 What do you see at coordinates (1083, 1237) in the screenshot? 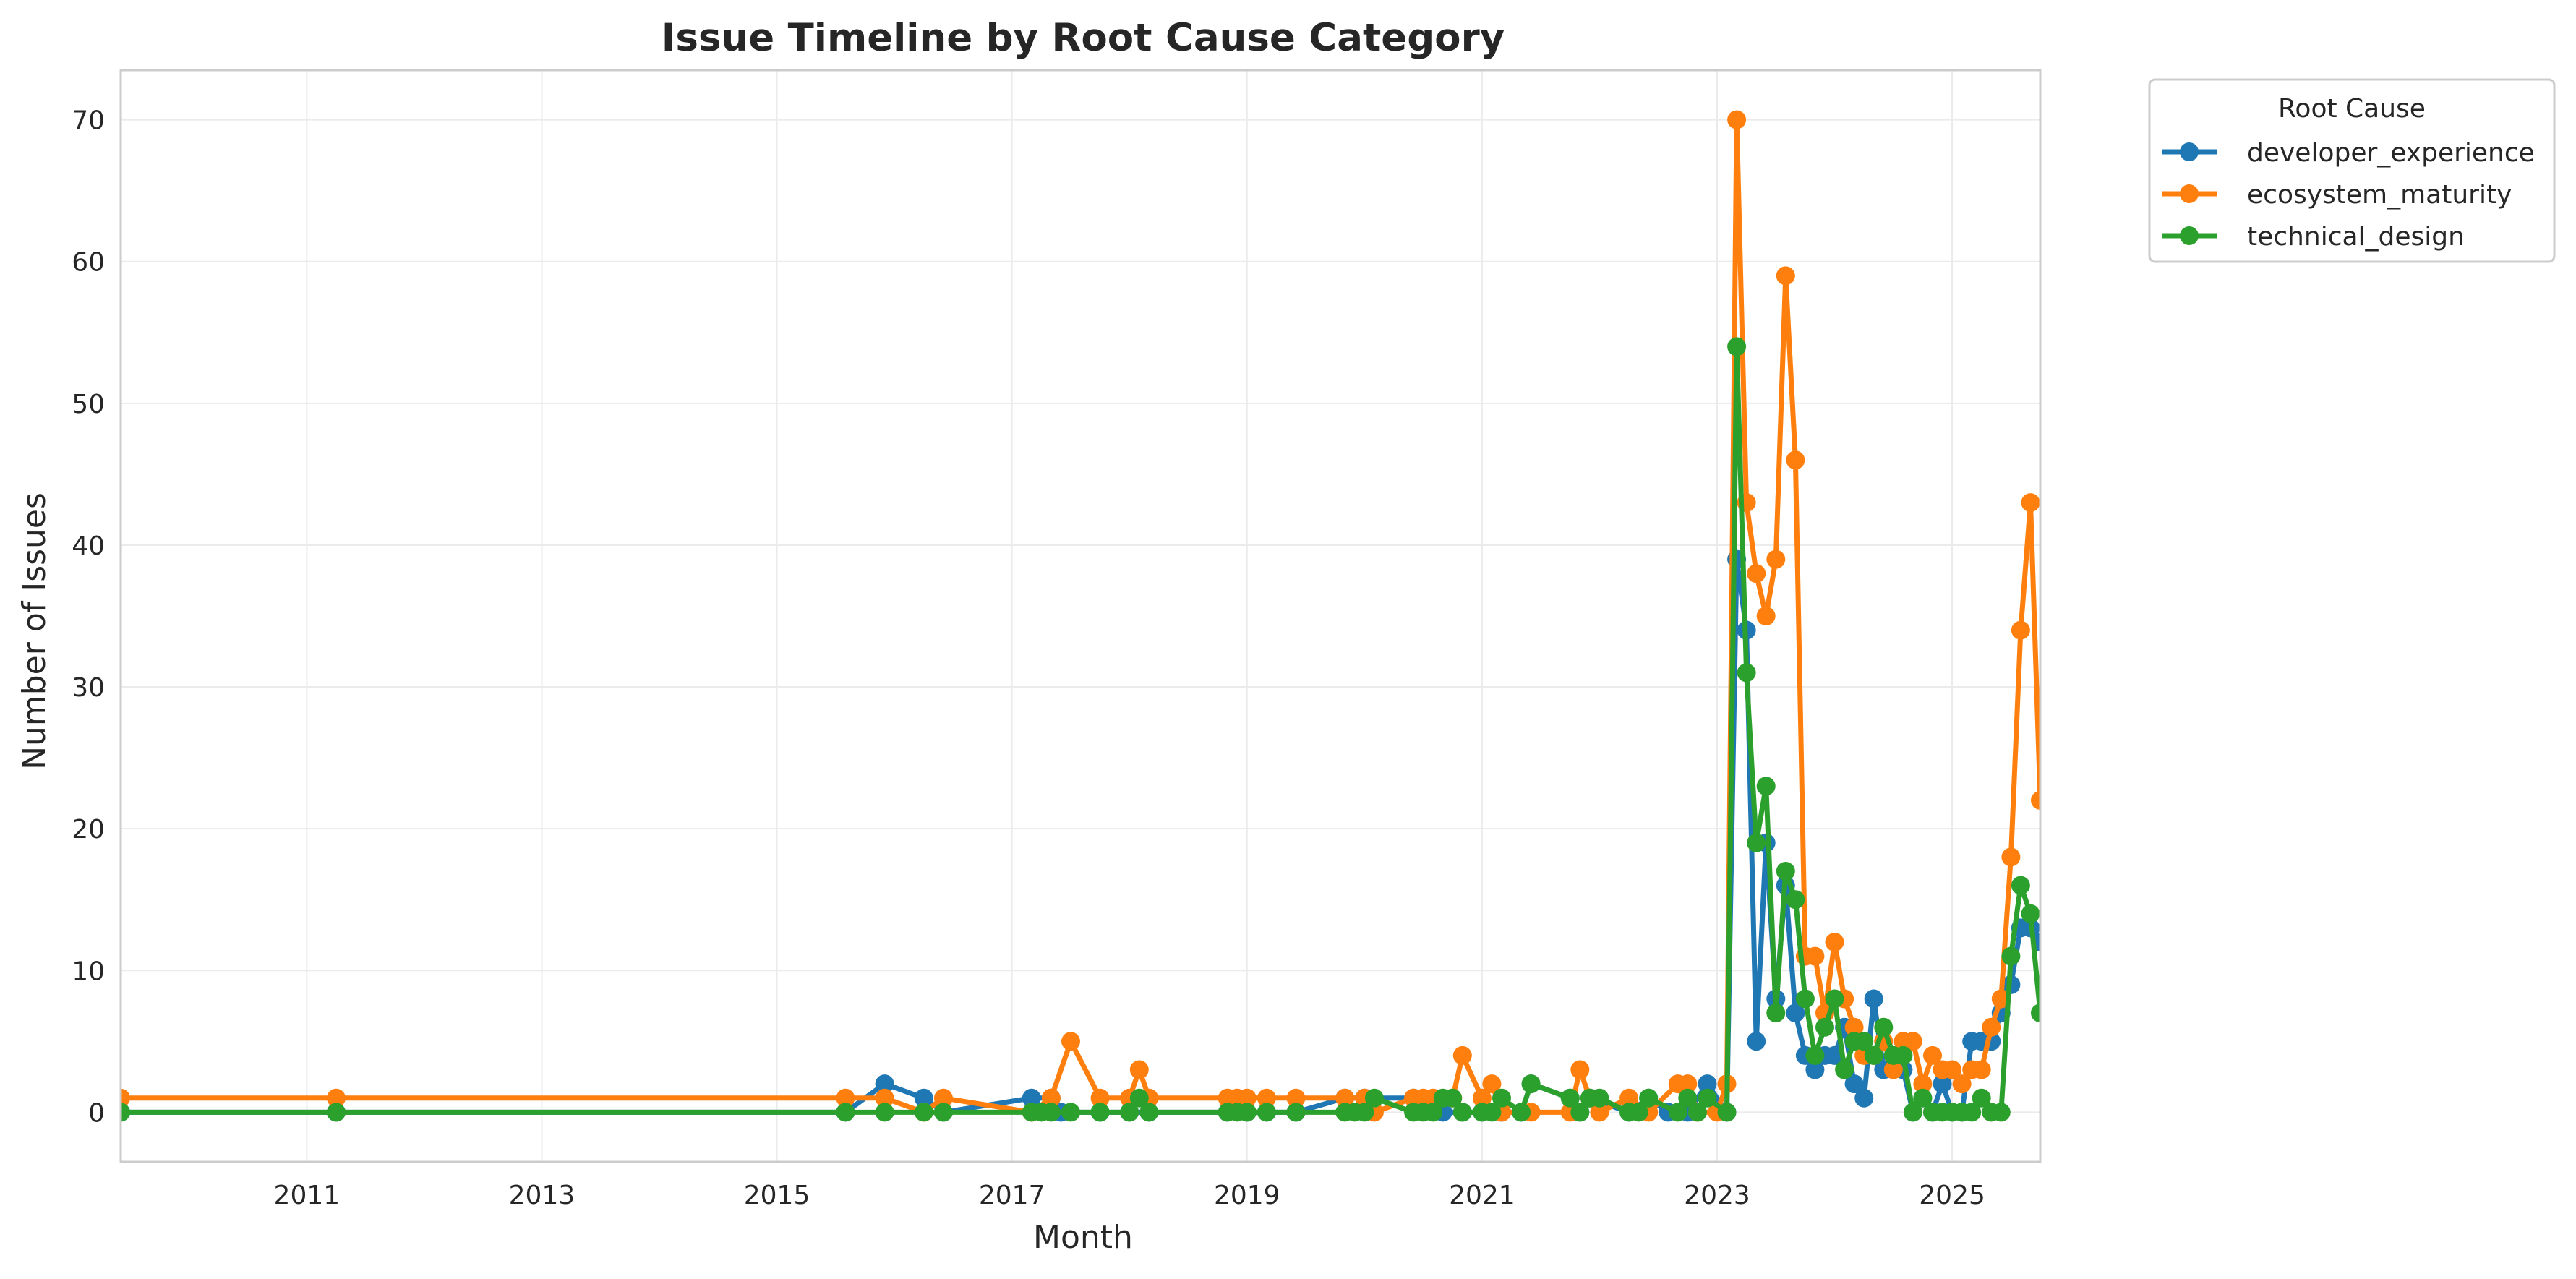
I see `x-axis-title: Month` at bounding box center [1083, 1237].